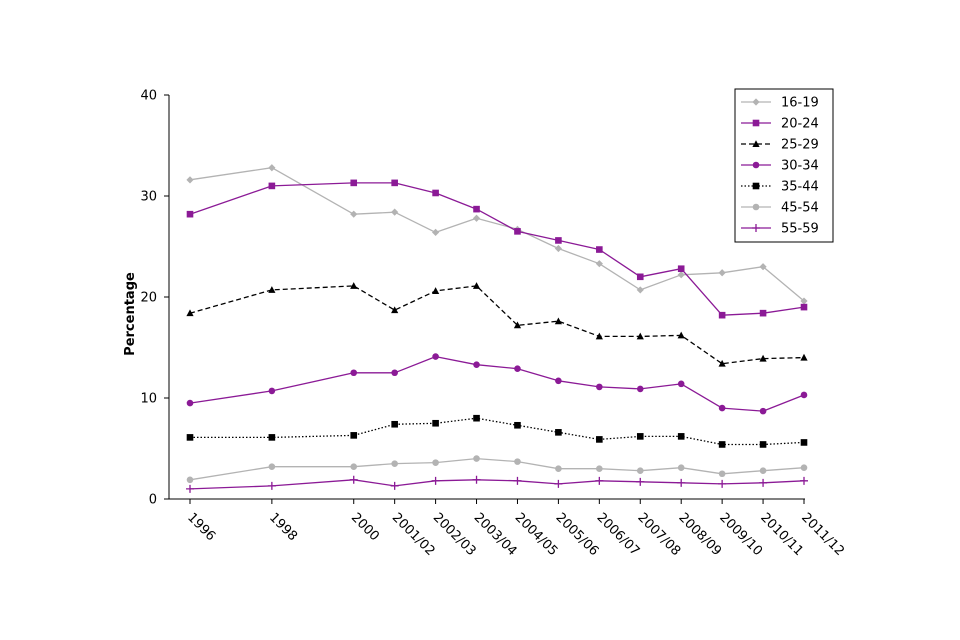 This screenshot has width=960, height=640. I want to click on point-20-24-1998, so click(272, 186).